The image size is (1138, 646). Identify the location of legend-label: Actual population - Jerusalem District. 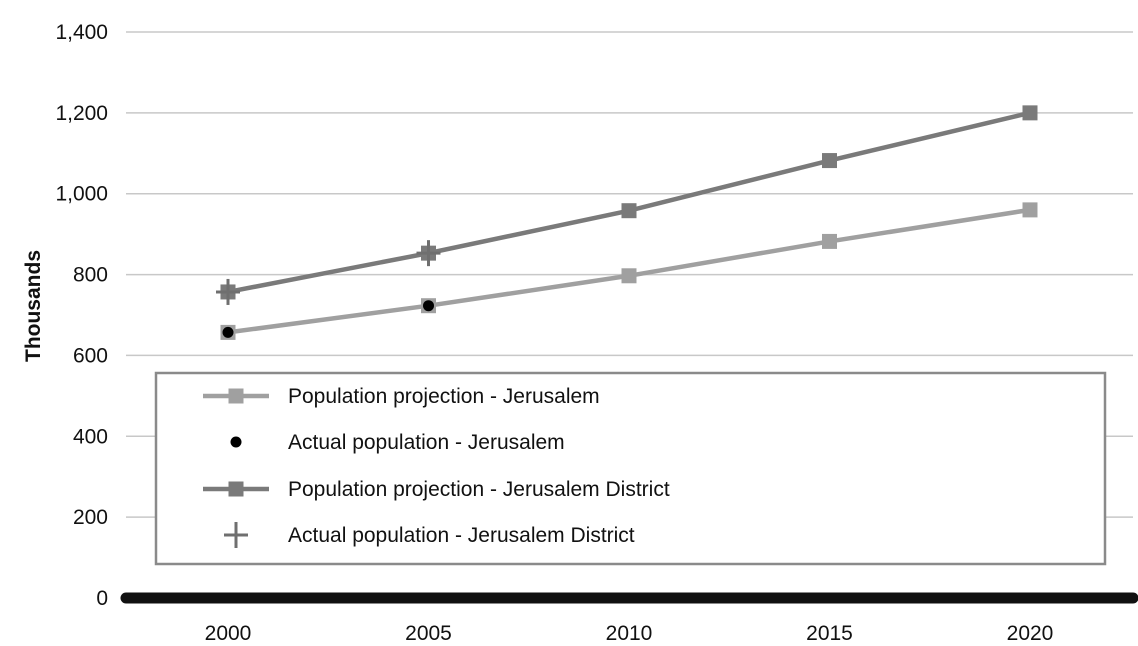
(461, 535).